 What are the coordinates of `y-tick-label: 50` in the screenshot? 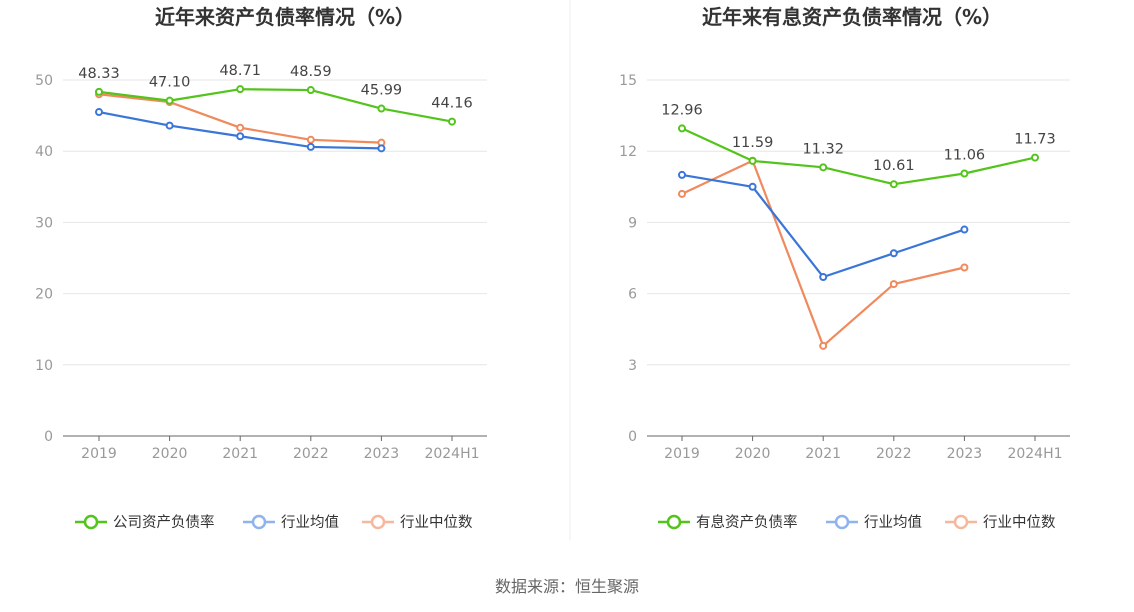 It's located at (44, 81).